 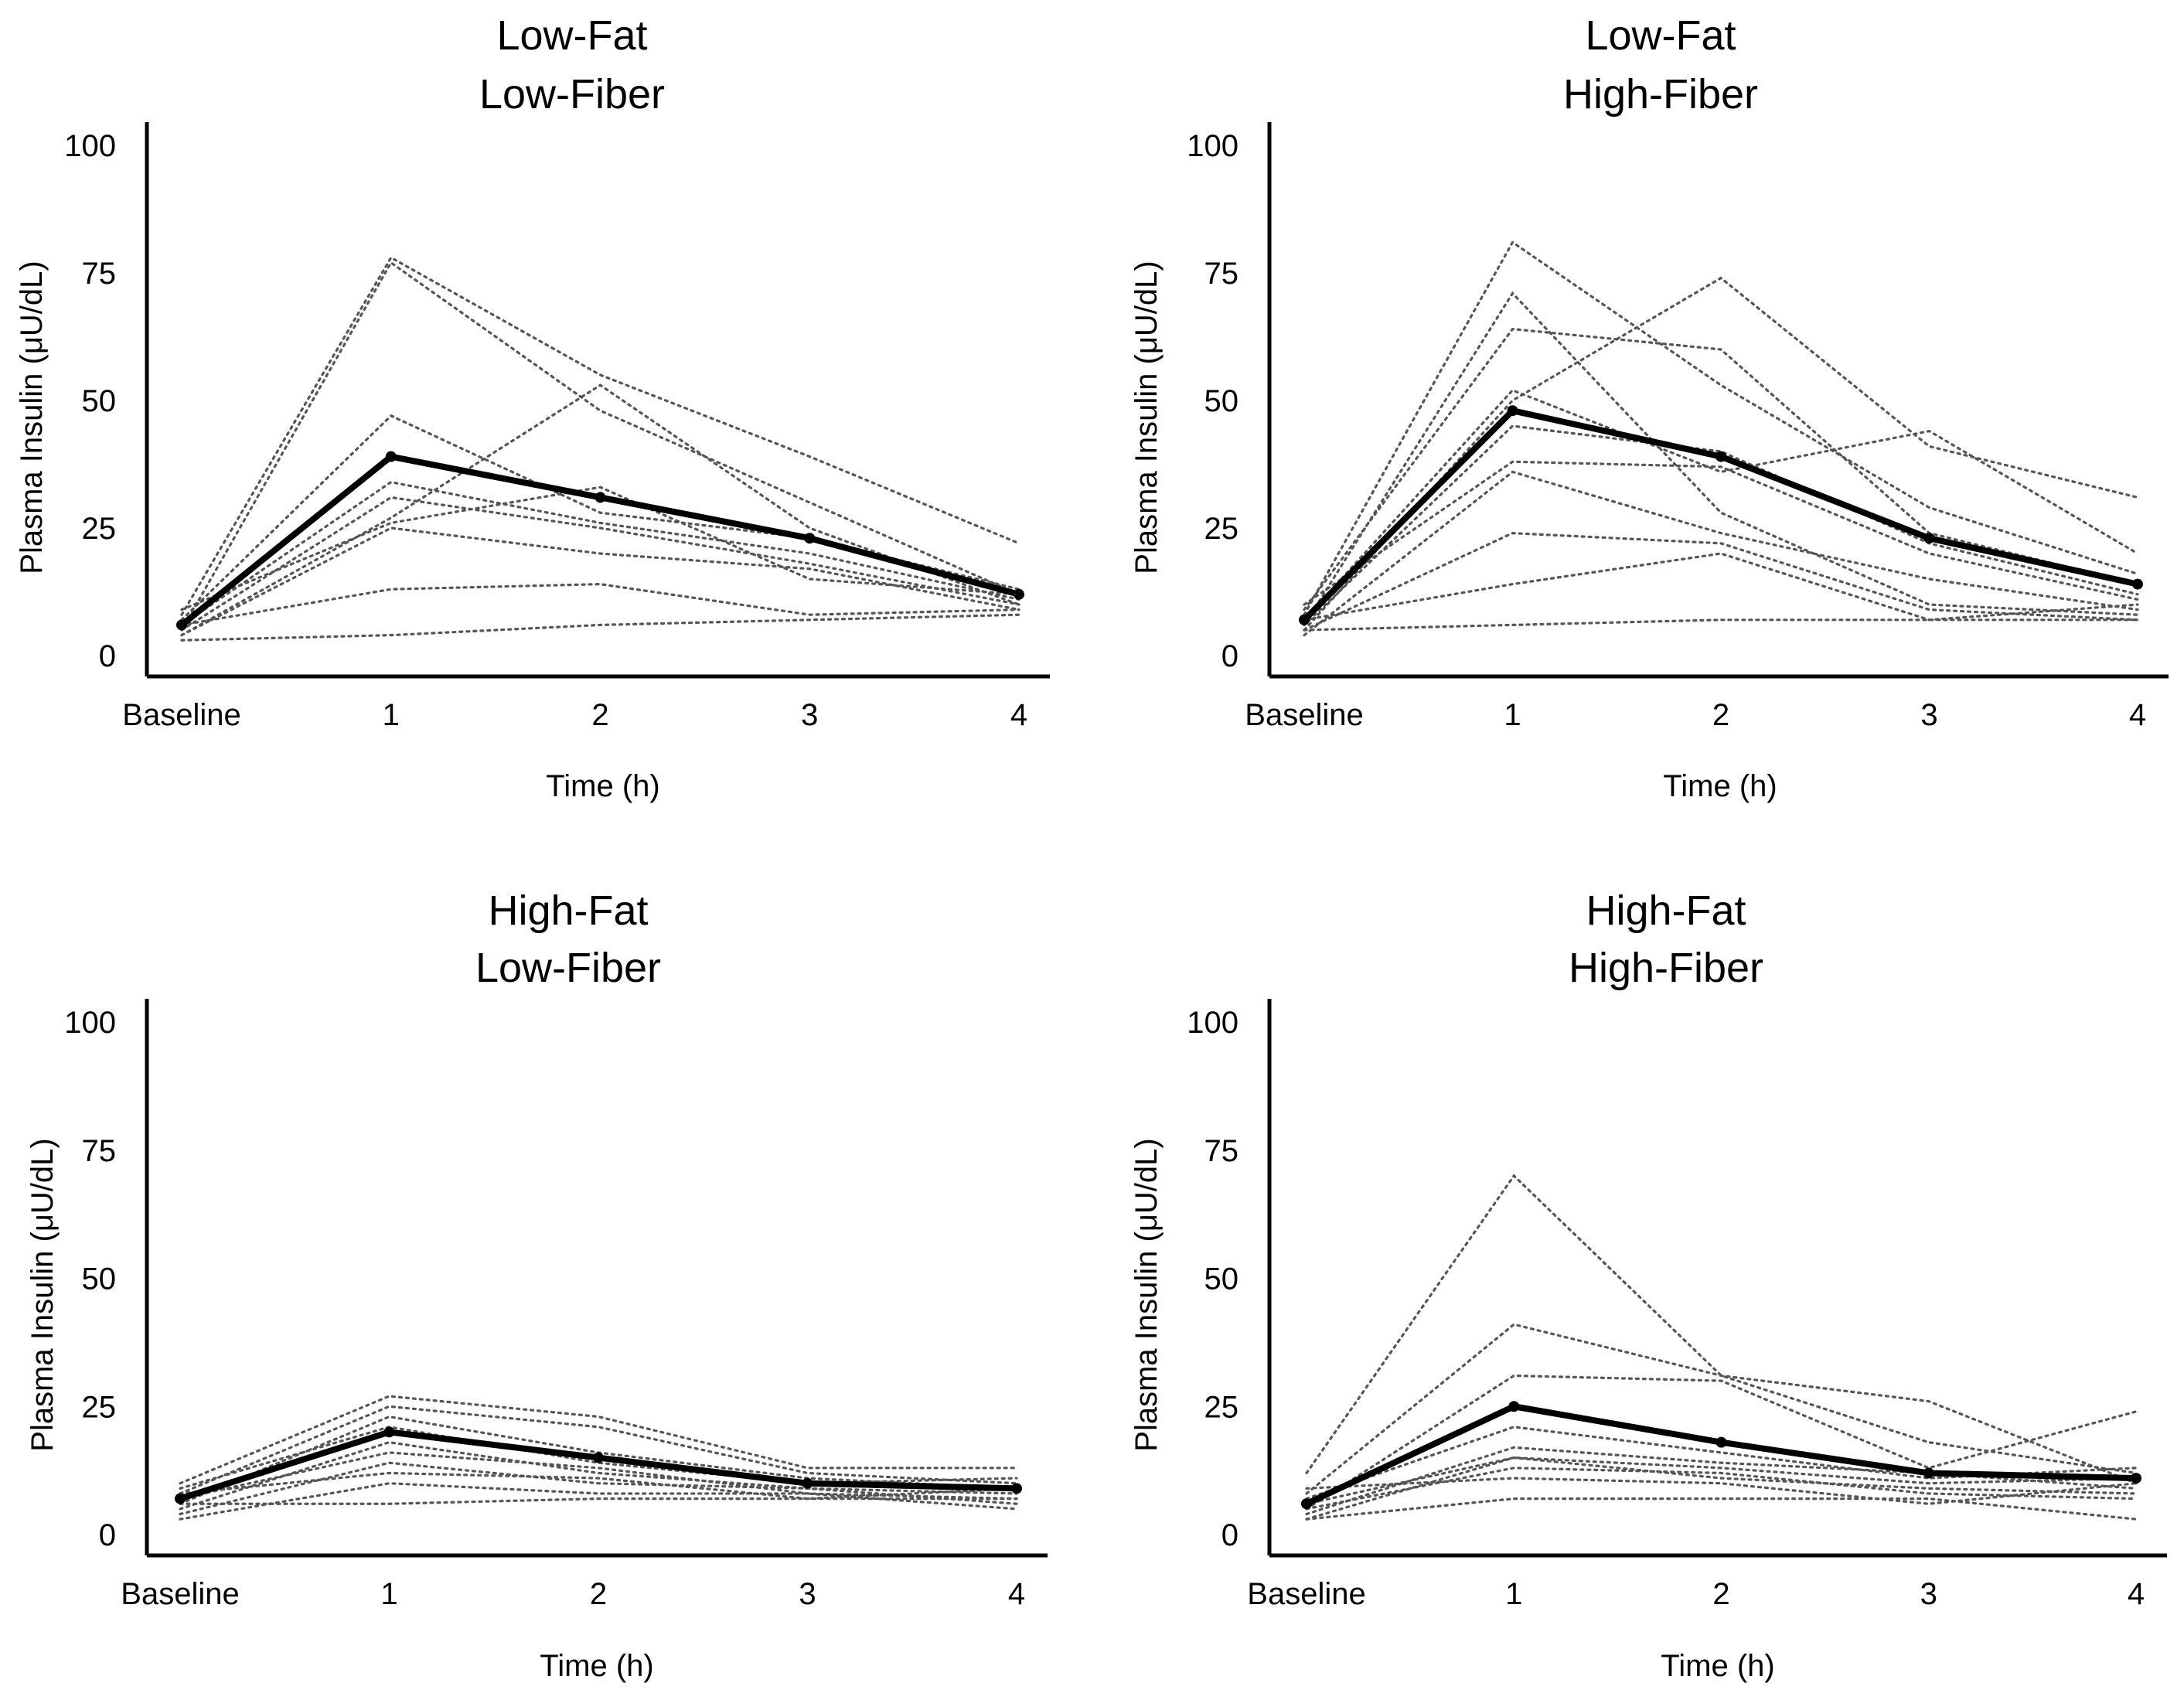 I want to click on axes, so click(x=1718, y=400).